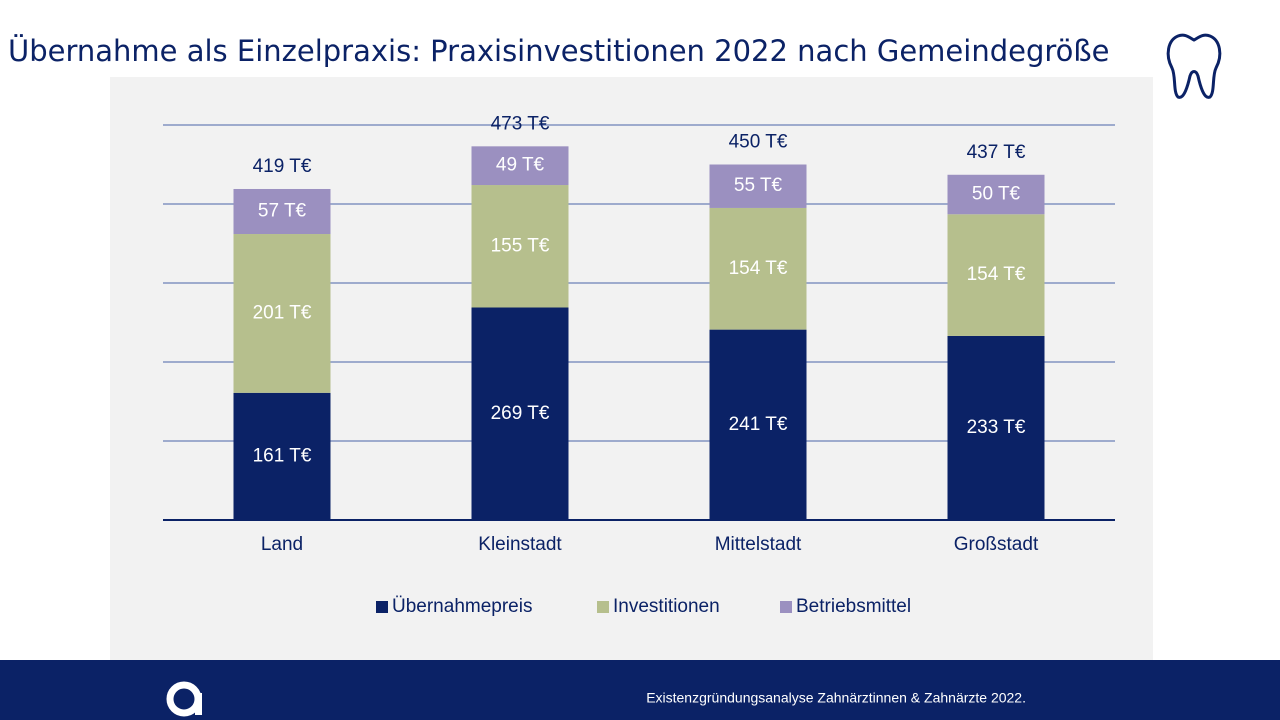 The width and height of the screenshot is (1280, 720). I want to click on tooth-icon, so click(1194, 66).